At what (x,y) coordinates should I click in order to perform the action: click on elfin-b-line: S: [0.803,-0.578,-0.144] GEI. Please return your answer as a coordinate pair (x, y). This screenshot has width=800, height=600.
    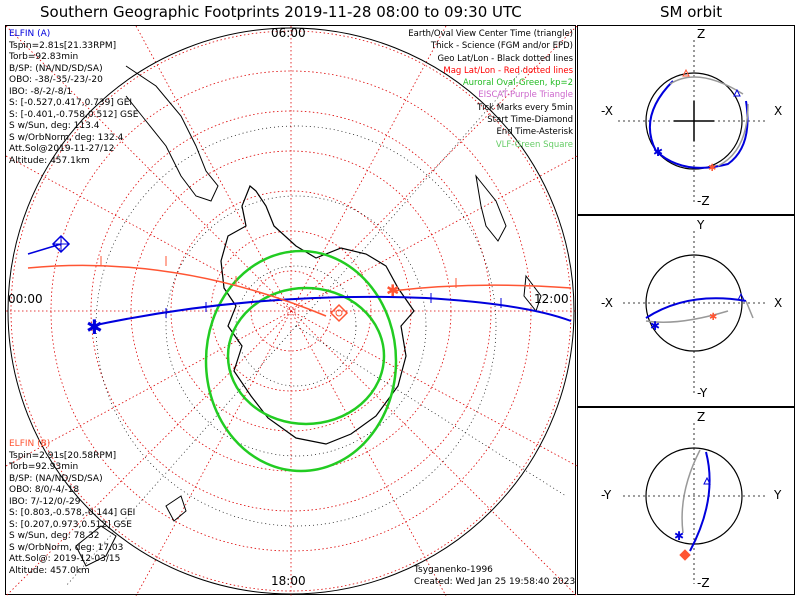
    Looking at the image, I should click on (72, 513).